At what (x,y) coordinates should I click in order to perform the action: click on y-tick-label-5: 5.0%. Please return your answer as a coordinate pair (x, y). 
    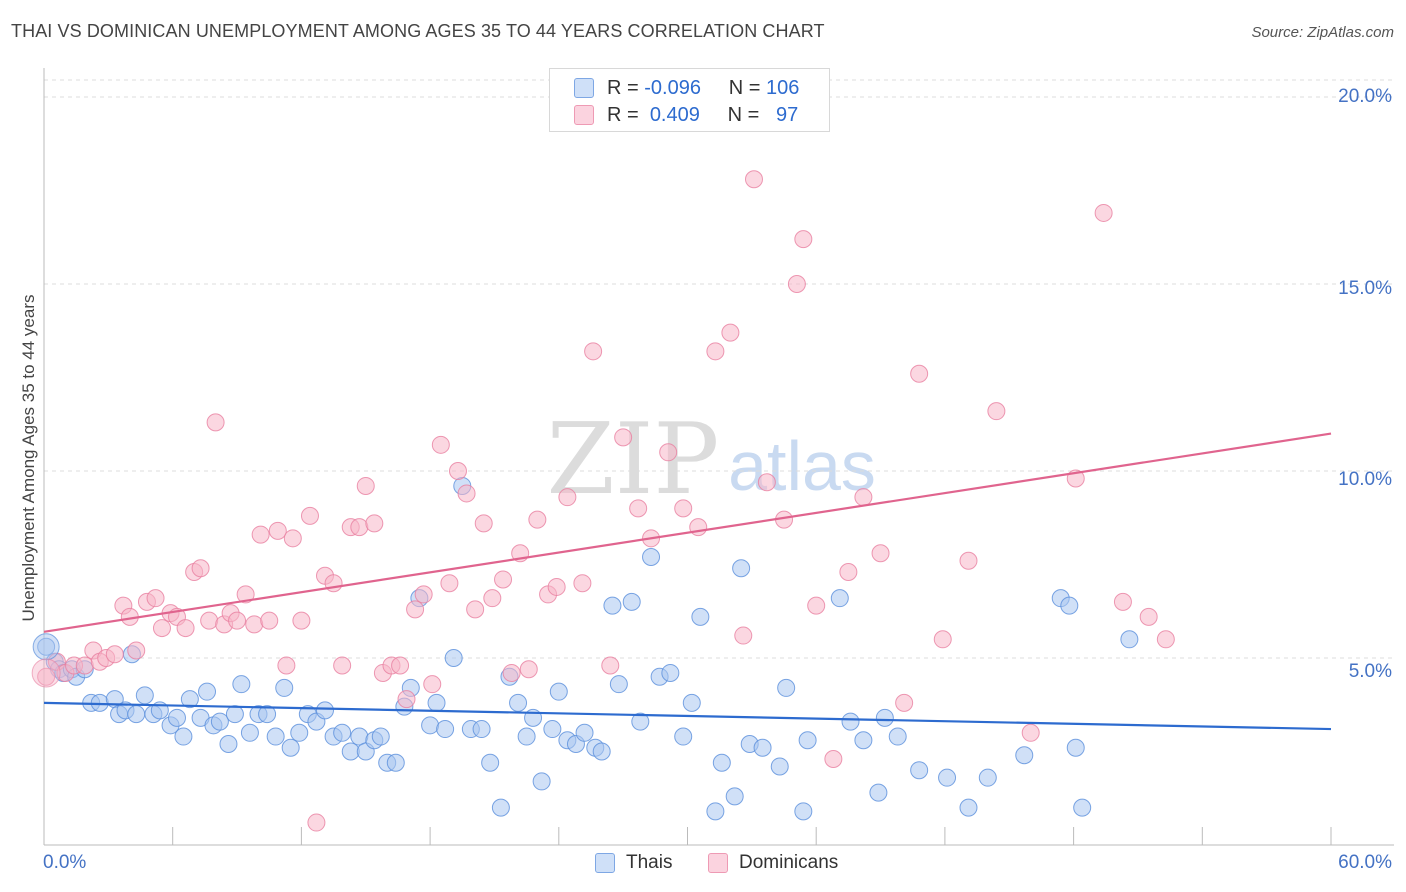
    Looking at the image, I should click on (1370, 671).